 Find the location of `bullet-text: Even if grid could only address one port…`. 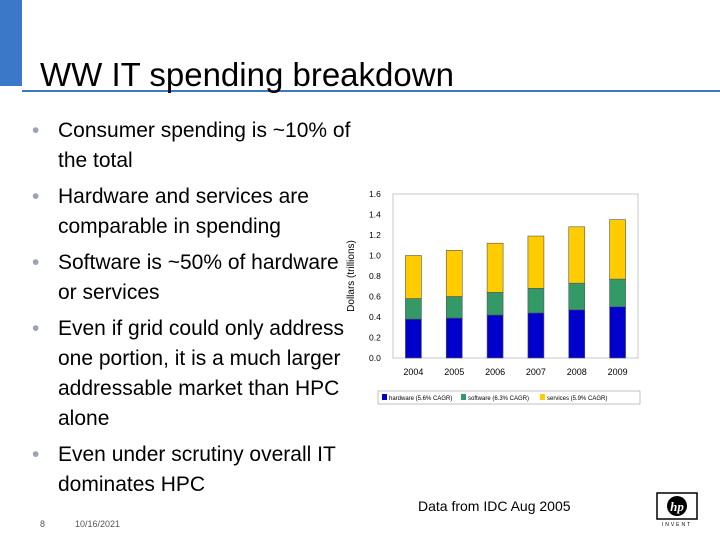

bullet-text: Even if grid could only address one port… is located at coordinates (201, 373).